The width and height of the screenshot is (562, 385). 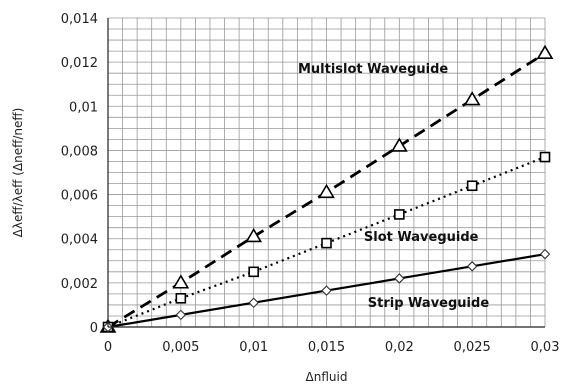 What do you see at coordinates (373, 69) in the screenshot?
I see `annotation-label: Multislot Waveguide` at bounding box center [373, 69].